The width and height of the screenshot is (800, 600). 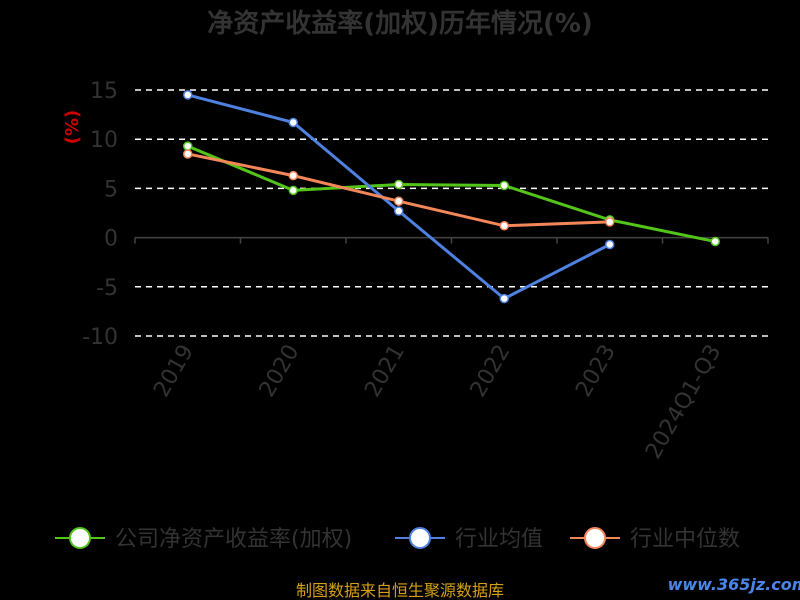 What do you see at coordinates (437, 402) in the screenshot?
I see `x-tick-labels: 2019 2020 2021 2022 2023 2024Q1-Q3` at bounding box center [437, 402].